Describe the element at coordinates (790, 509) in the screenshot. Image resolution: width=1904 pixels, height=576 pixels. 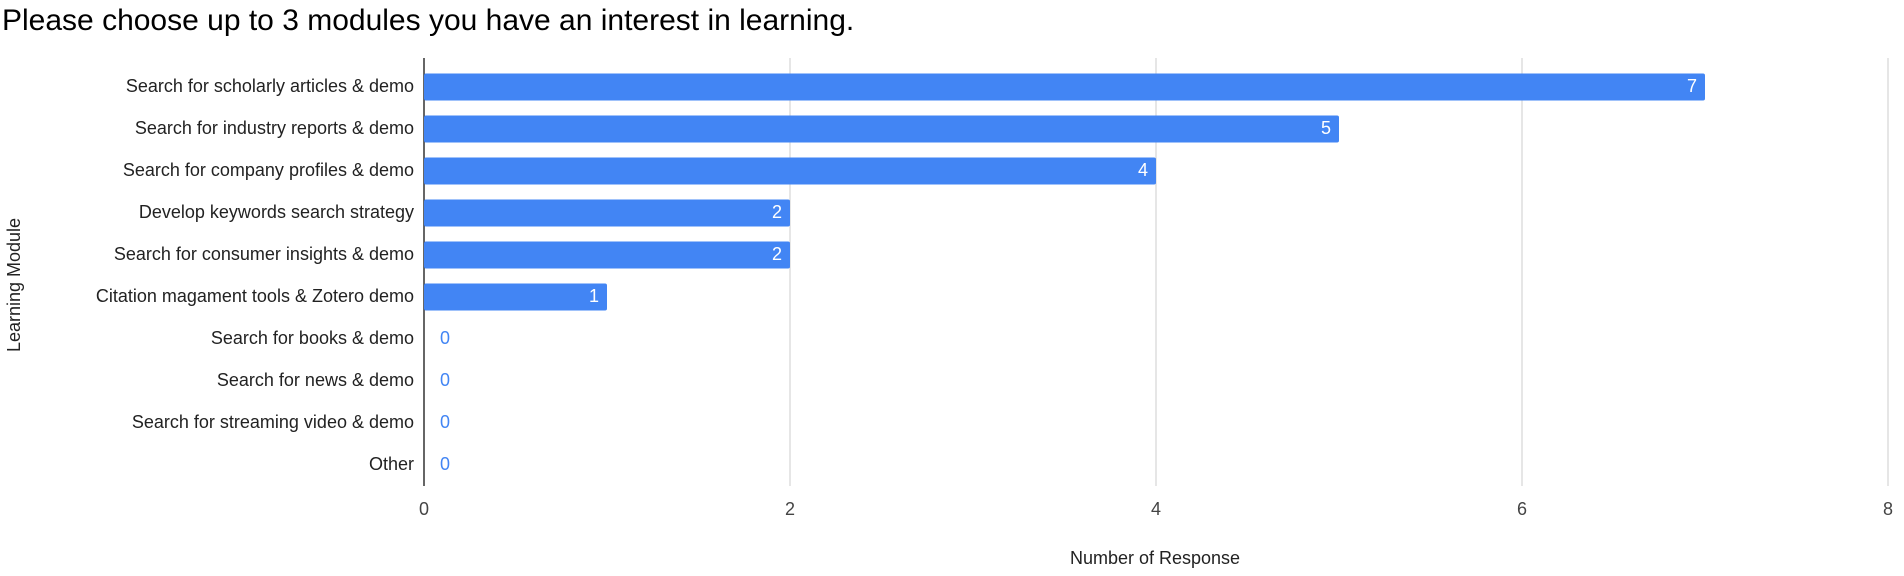
I see `x-tick-label: 2` at that location.